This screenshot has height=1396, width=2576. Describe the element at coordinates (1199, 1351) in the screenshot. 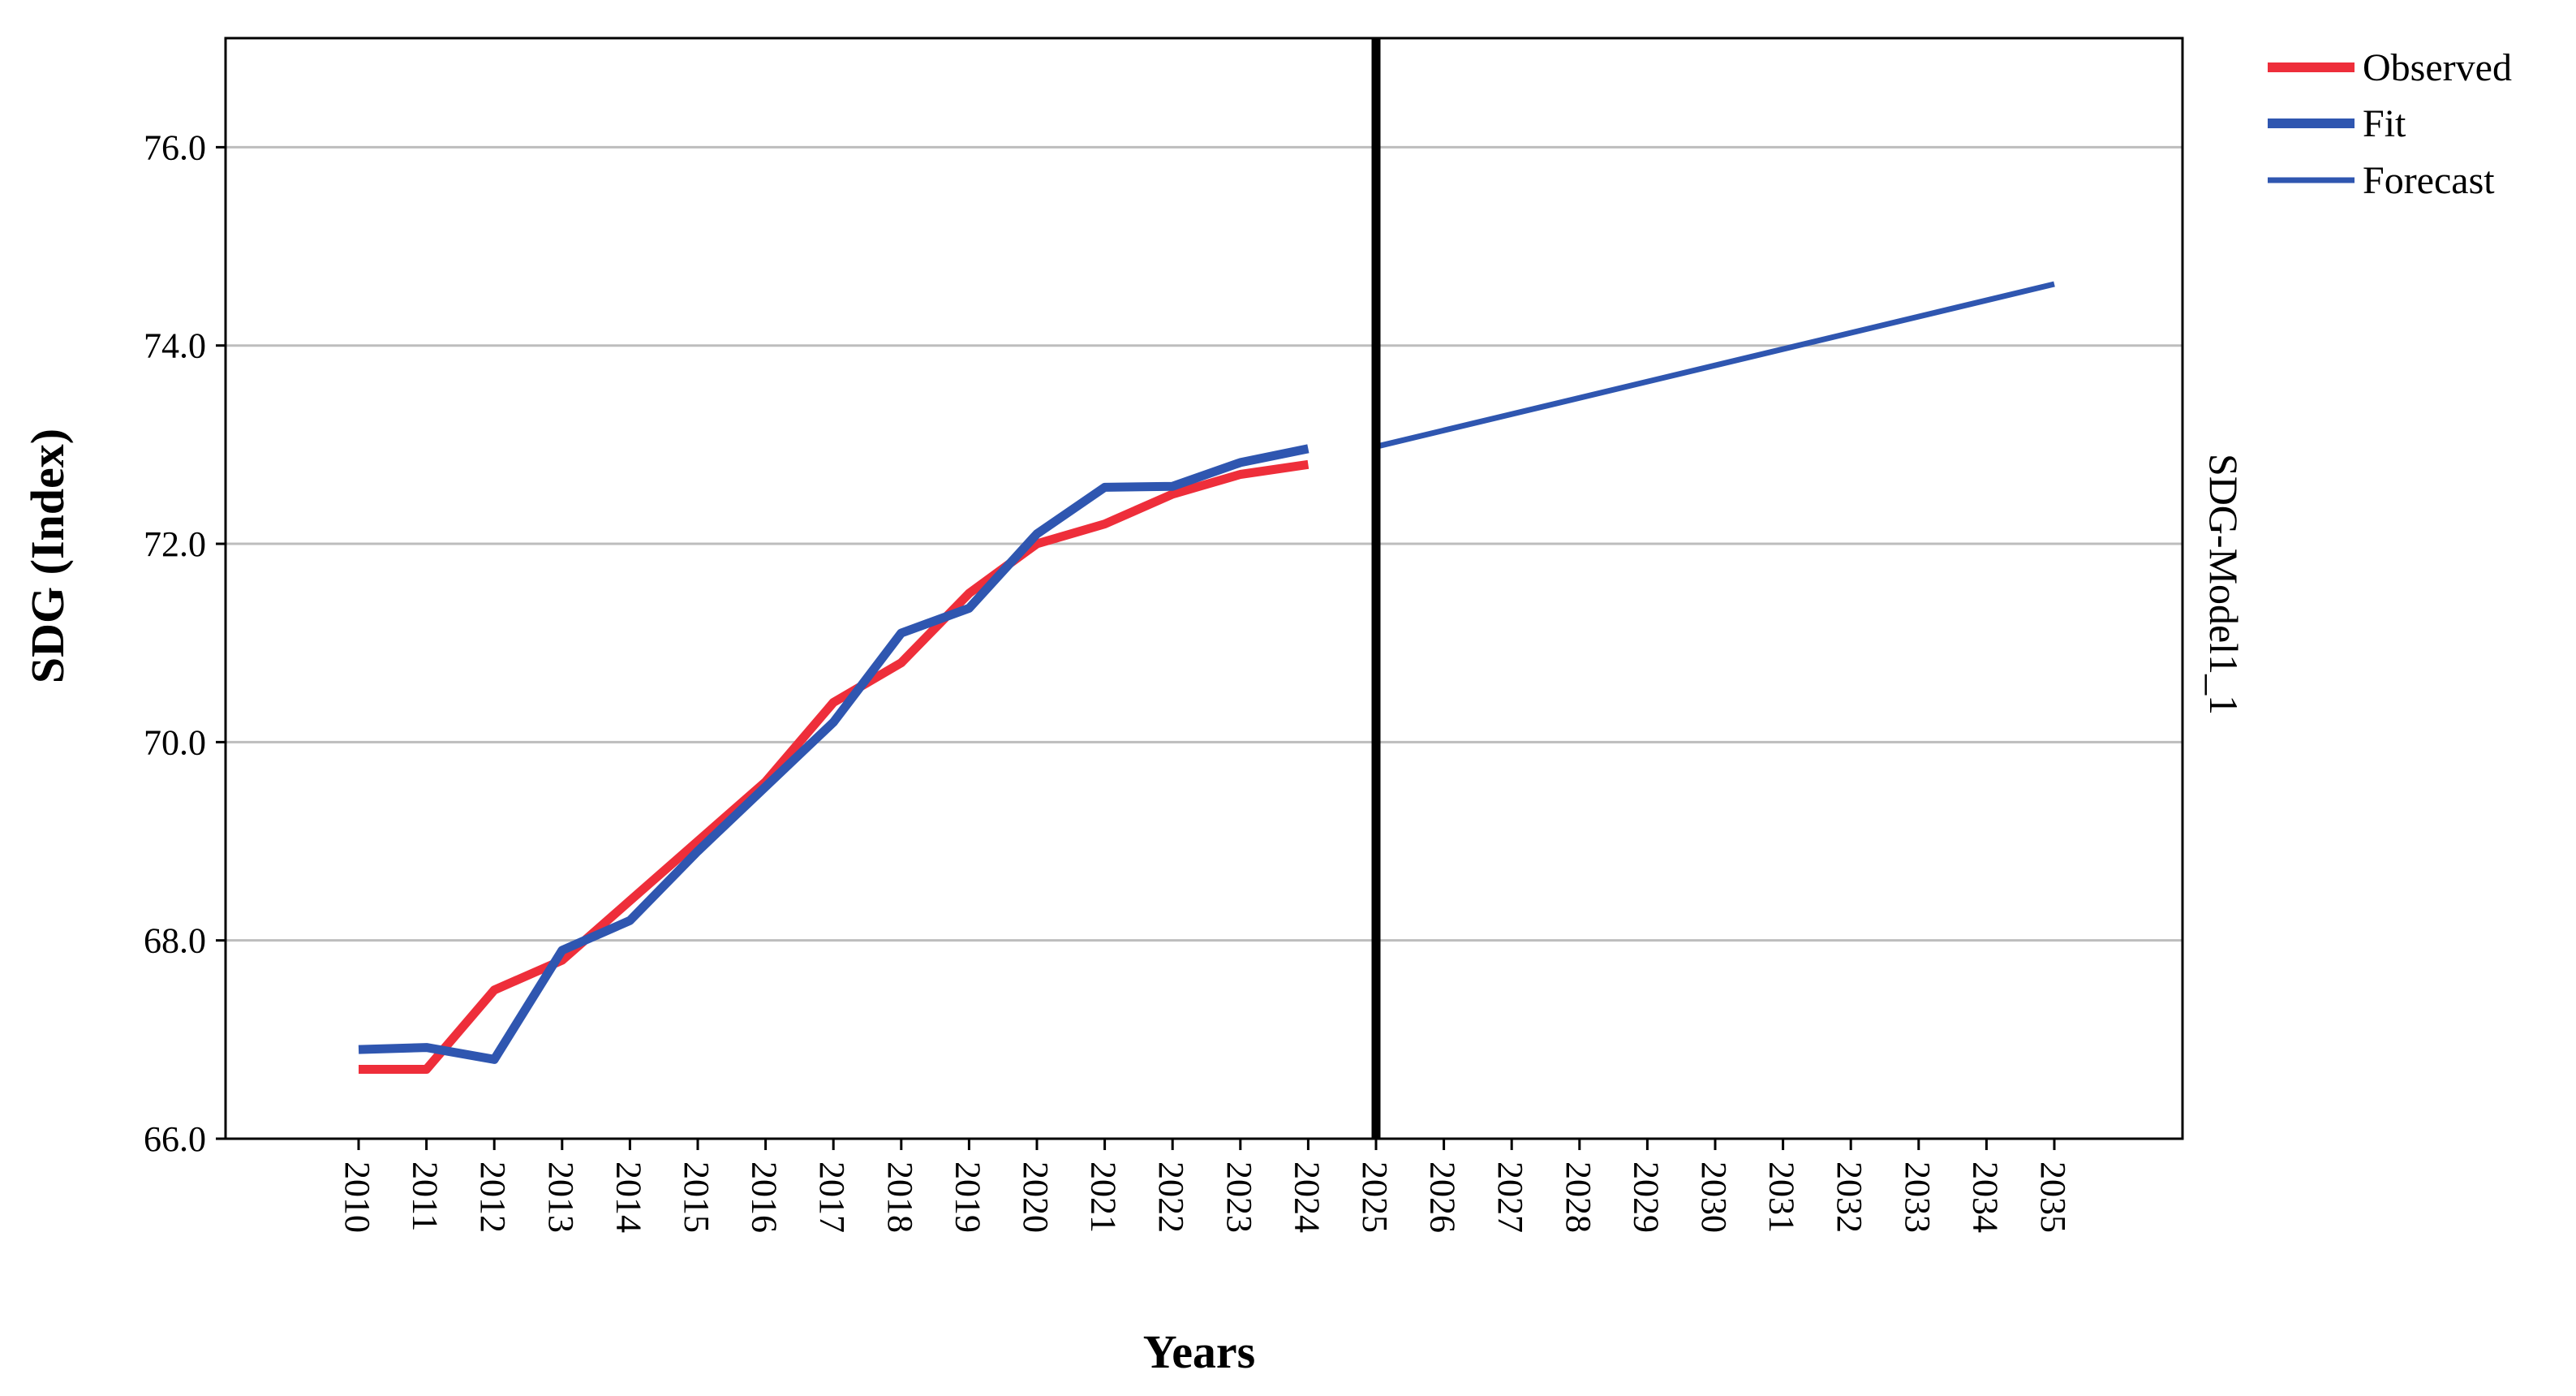

I see `x-axis-title: Years` at that location.